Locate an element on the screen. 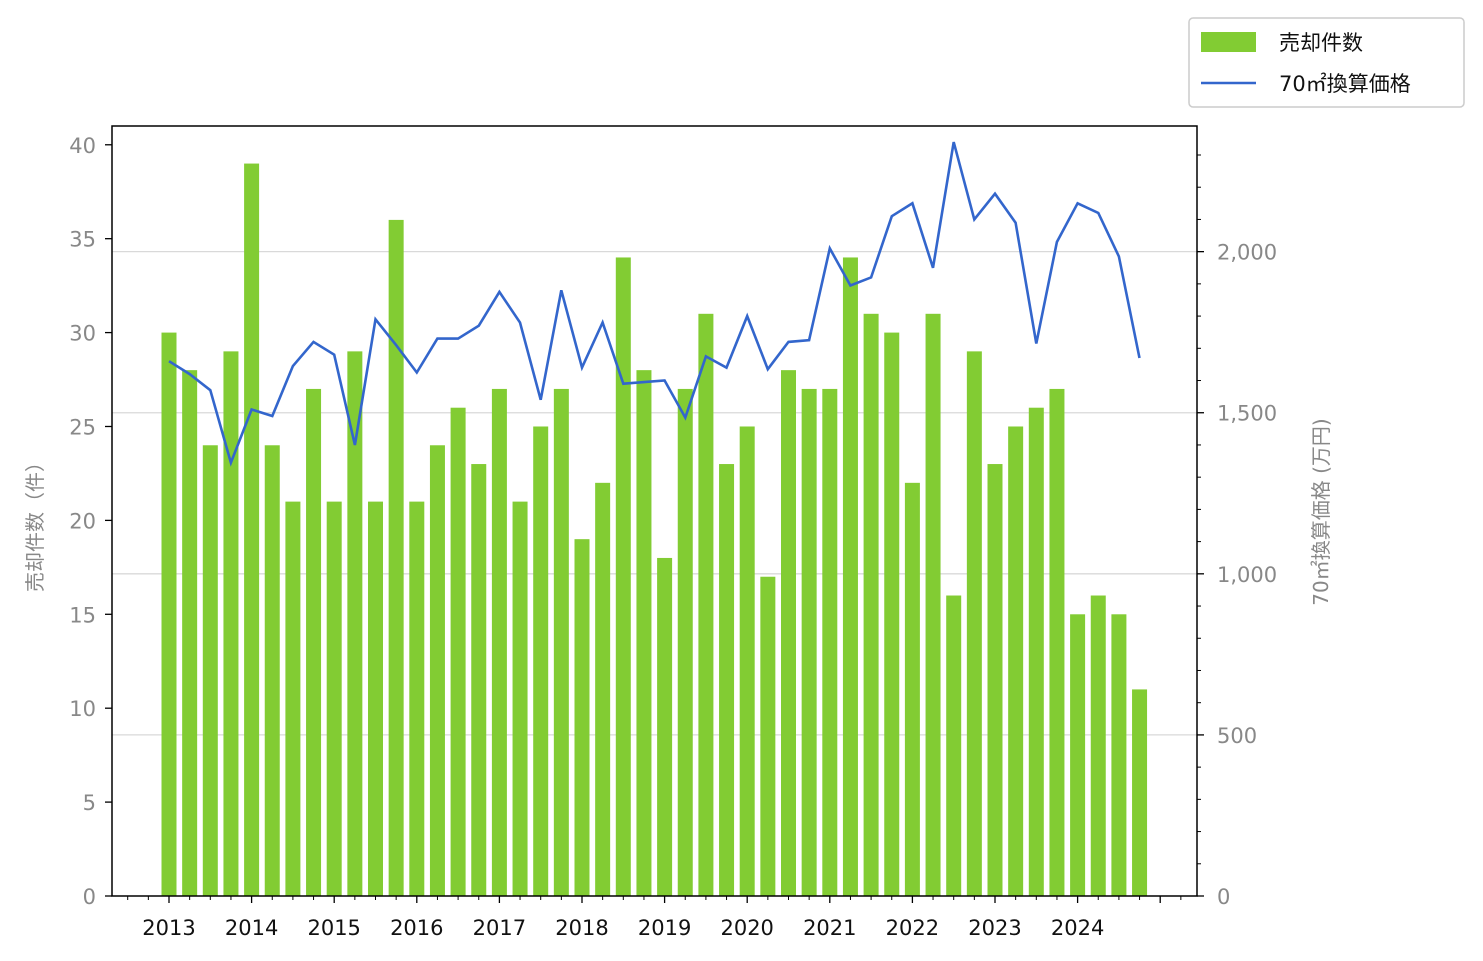  left-tick-label: 25 is located at coordinates (82, 427).